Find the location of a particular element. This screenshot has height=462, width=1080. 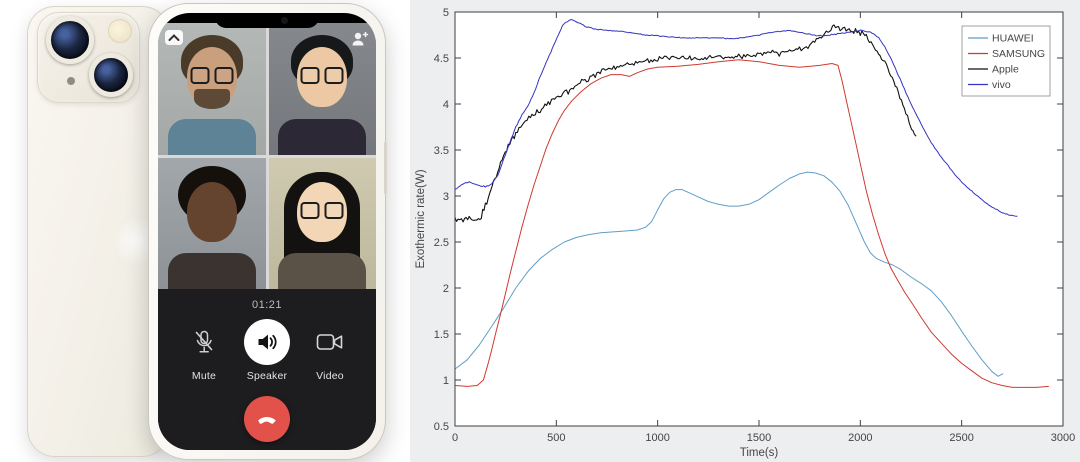

x-tick-label: 3000 is located at coordinates (1063, 438).